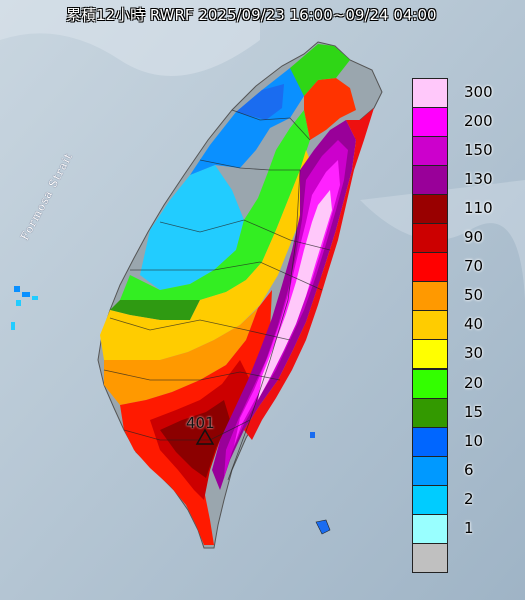 Image resolution: width=525 pixels, height=600 pixels. I want to click on rain-zone-50mm, so click(181, 356).